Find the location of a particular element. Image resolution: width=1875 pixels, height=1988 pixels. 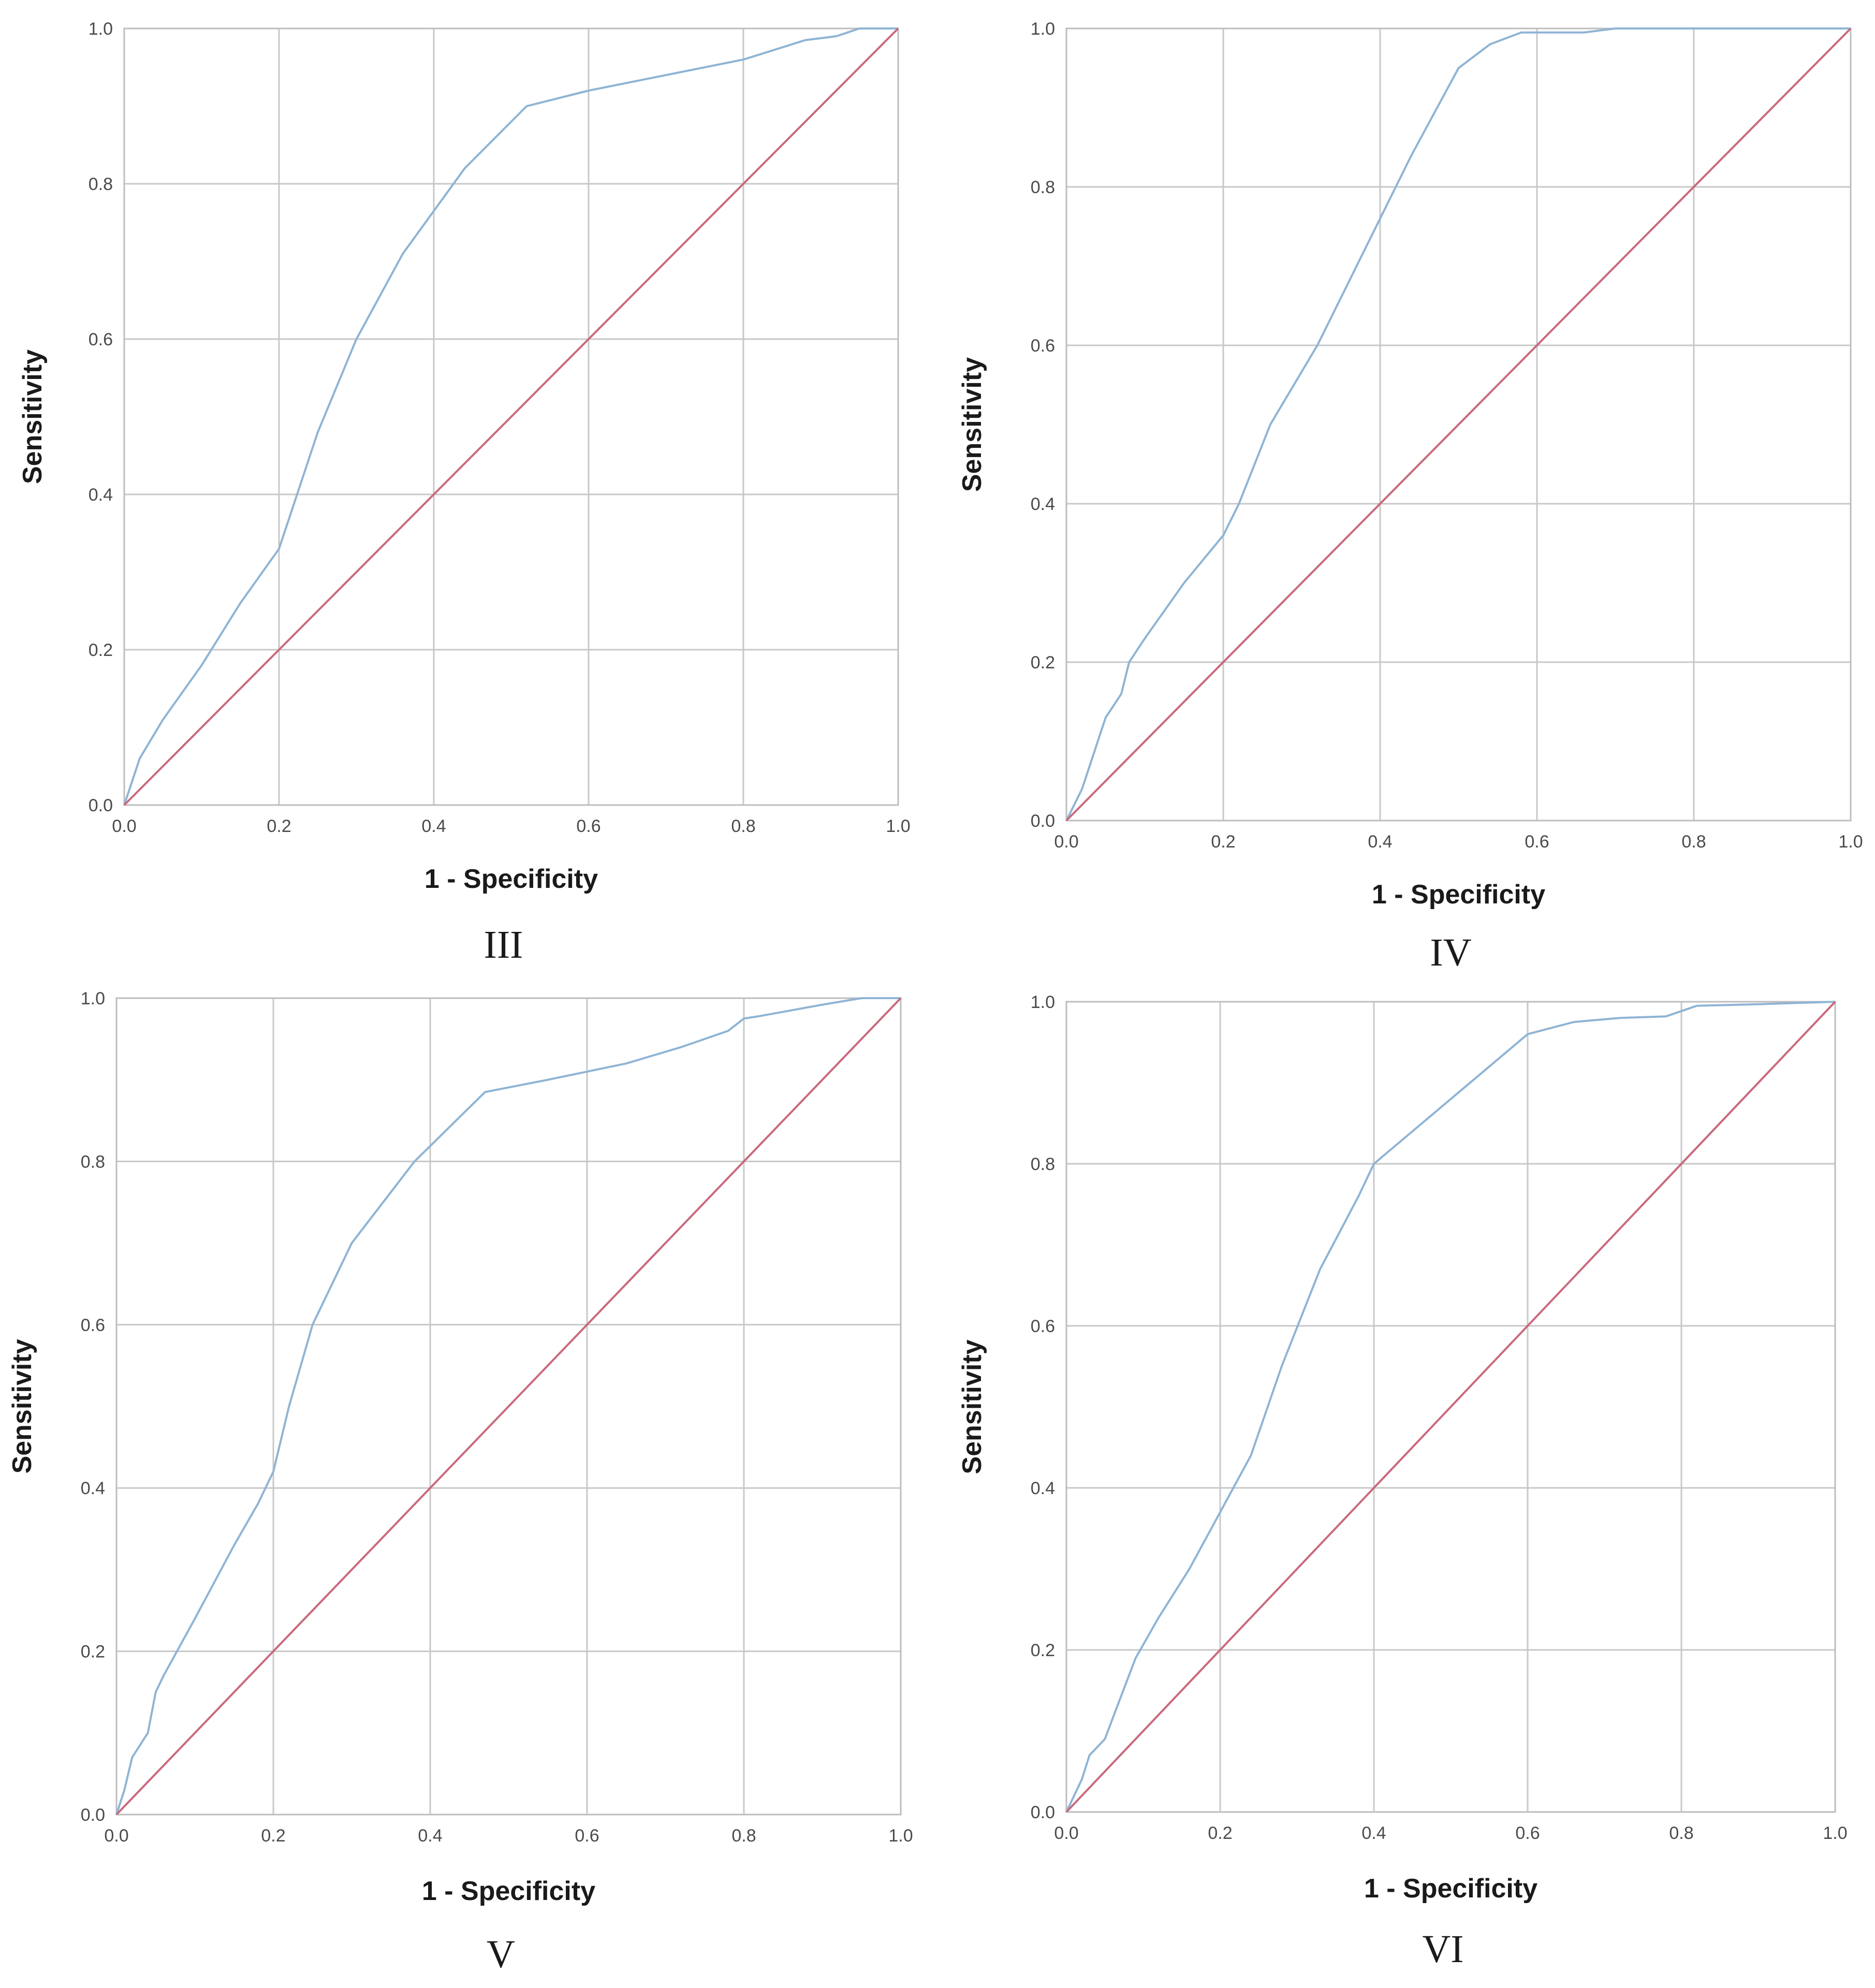

panel-label: IV is located at coordinates (1450, 952).